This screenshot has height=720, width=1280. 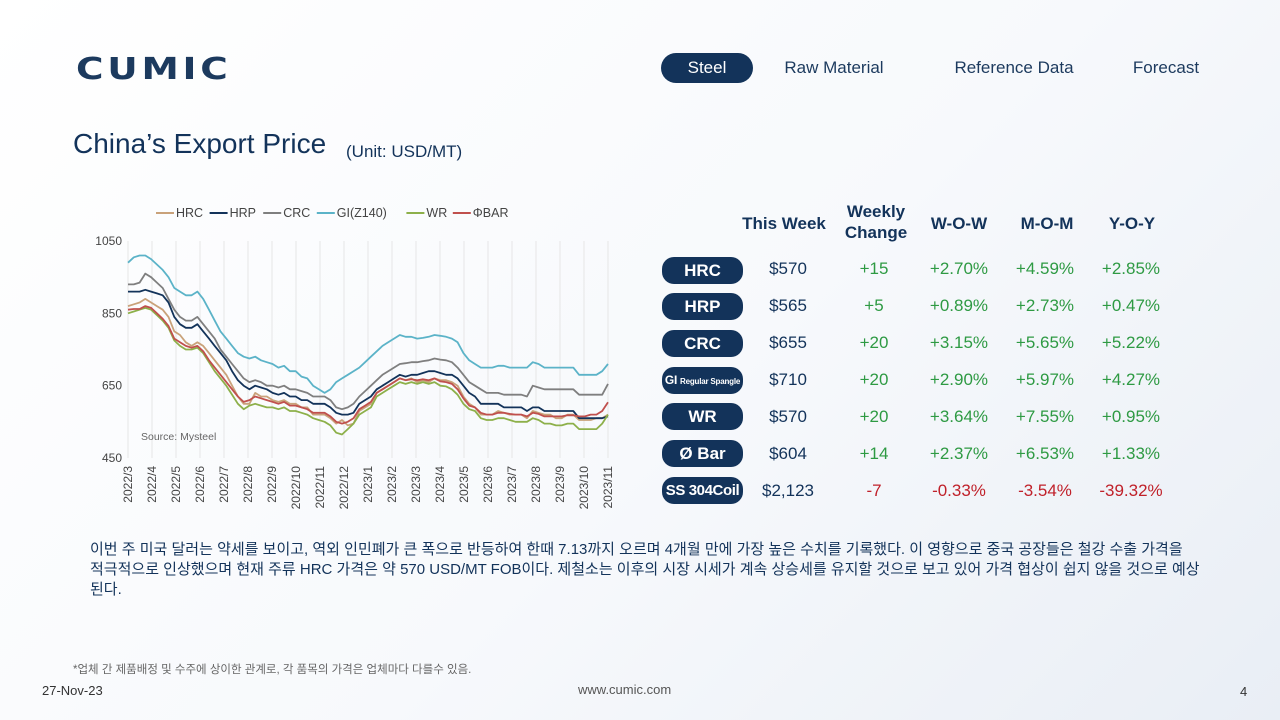 What do you see at coordinates (1131, 453) in the screenshot?
I see `yoy-cell: +1.33%` at bounding box center [1131, 453].